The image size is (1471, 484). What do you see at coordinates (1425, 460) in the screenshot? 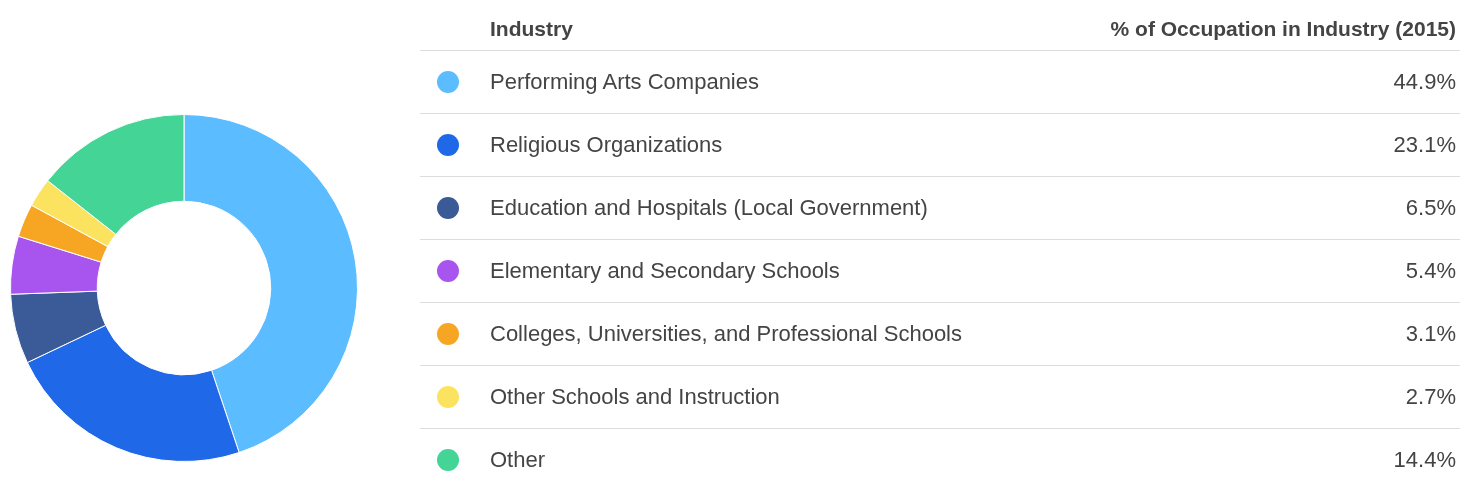
I see `data-label: 14.4%` at bounding box center [1425, 460].